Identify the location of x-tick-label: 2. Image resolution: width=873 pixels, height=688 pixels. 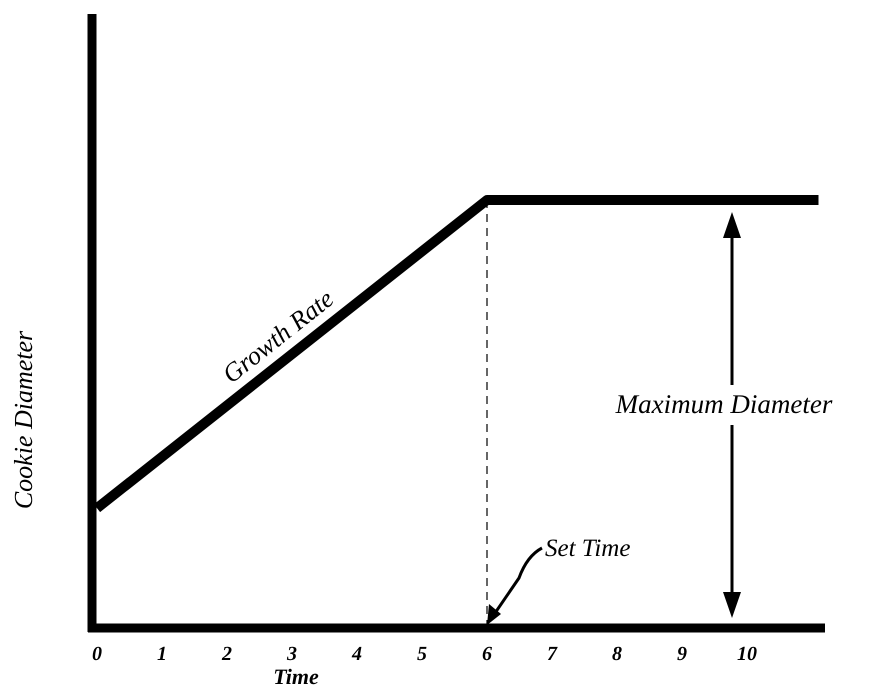
(226, 654).